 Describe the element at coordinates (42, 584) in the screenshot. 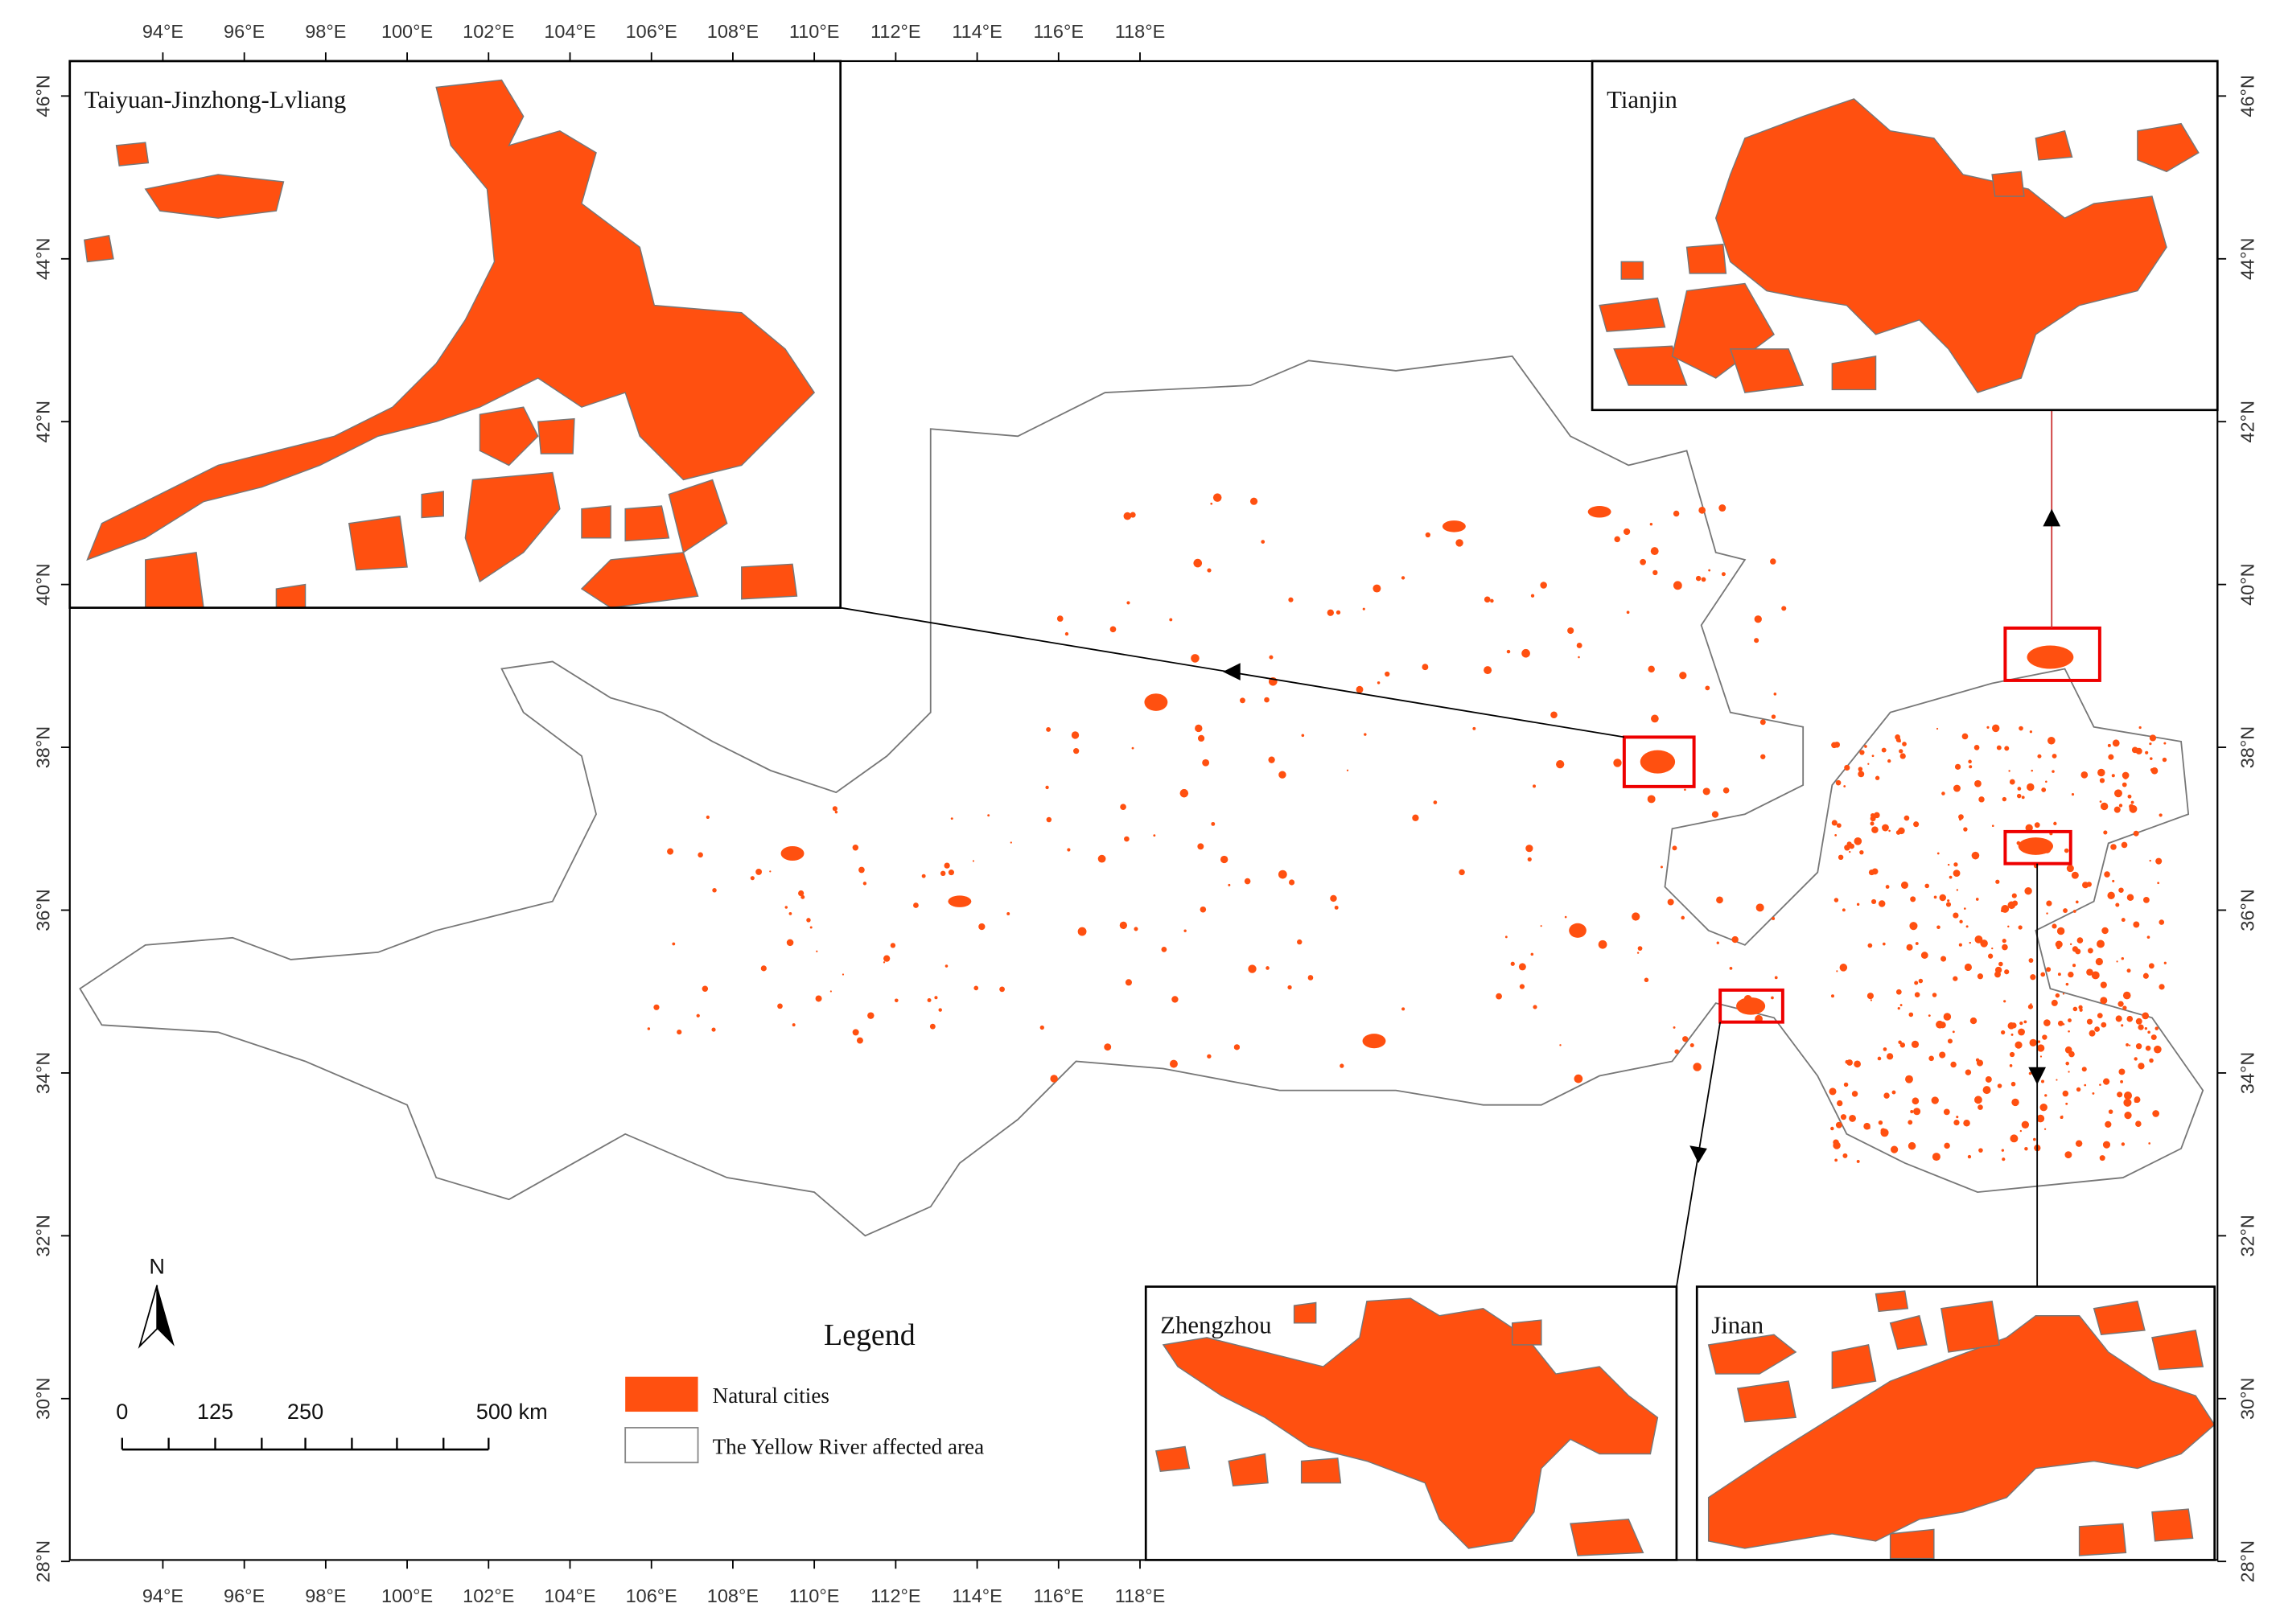

I see `lat-label: 40°N` at that location.